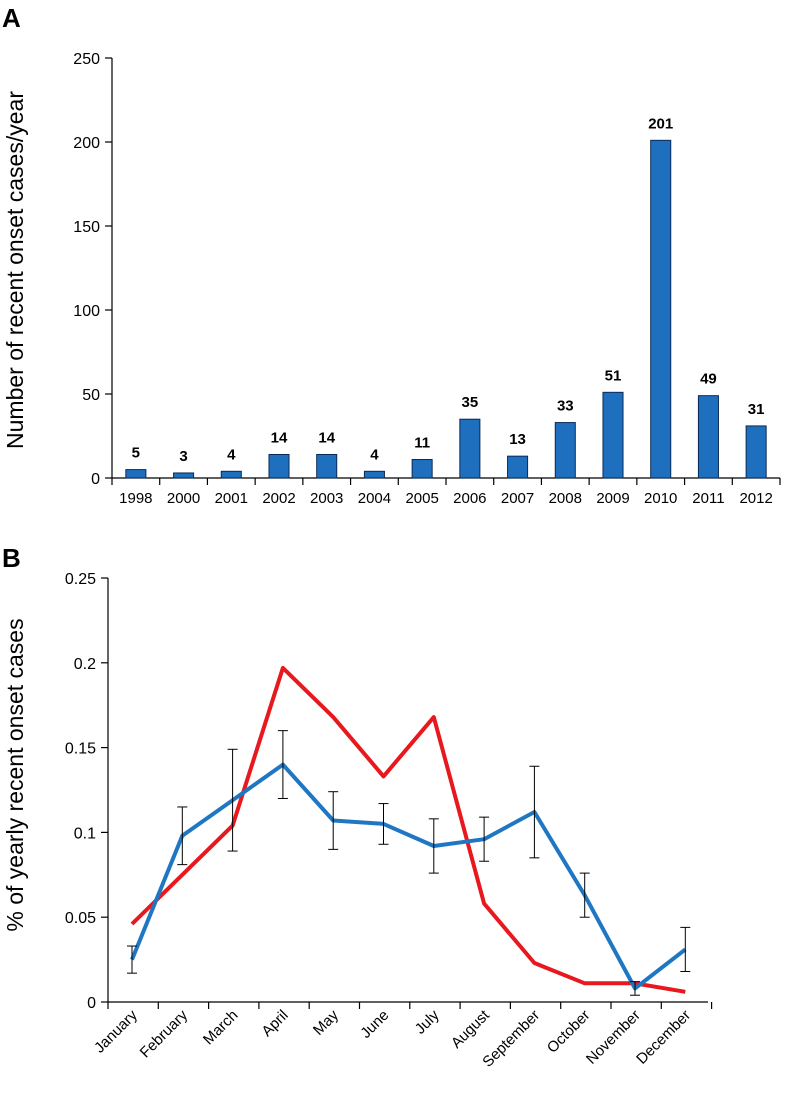  I want to click on panel-a-x-tick-label: 2006, so click(469, 498).